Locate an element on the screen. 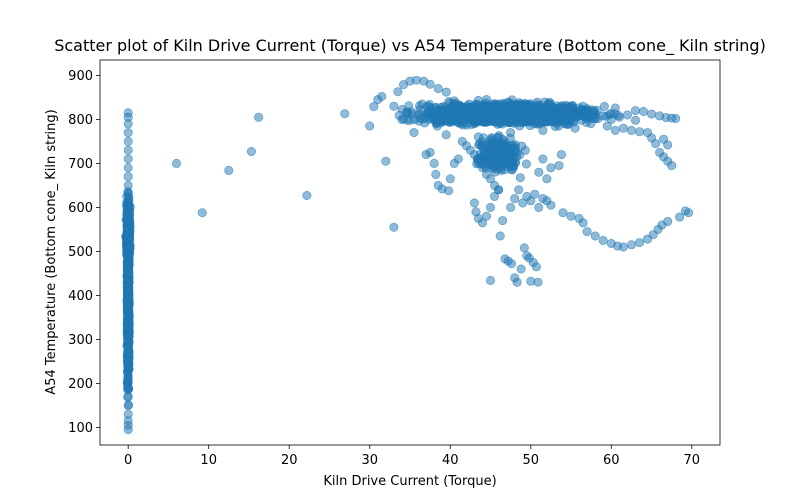 This screenshot has height=500, width=800. y-tick-label: 400 is located at coordinates (80, 296).